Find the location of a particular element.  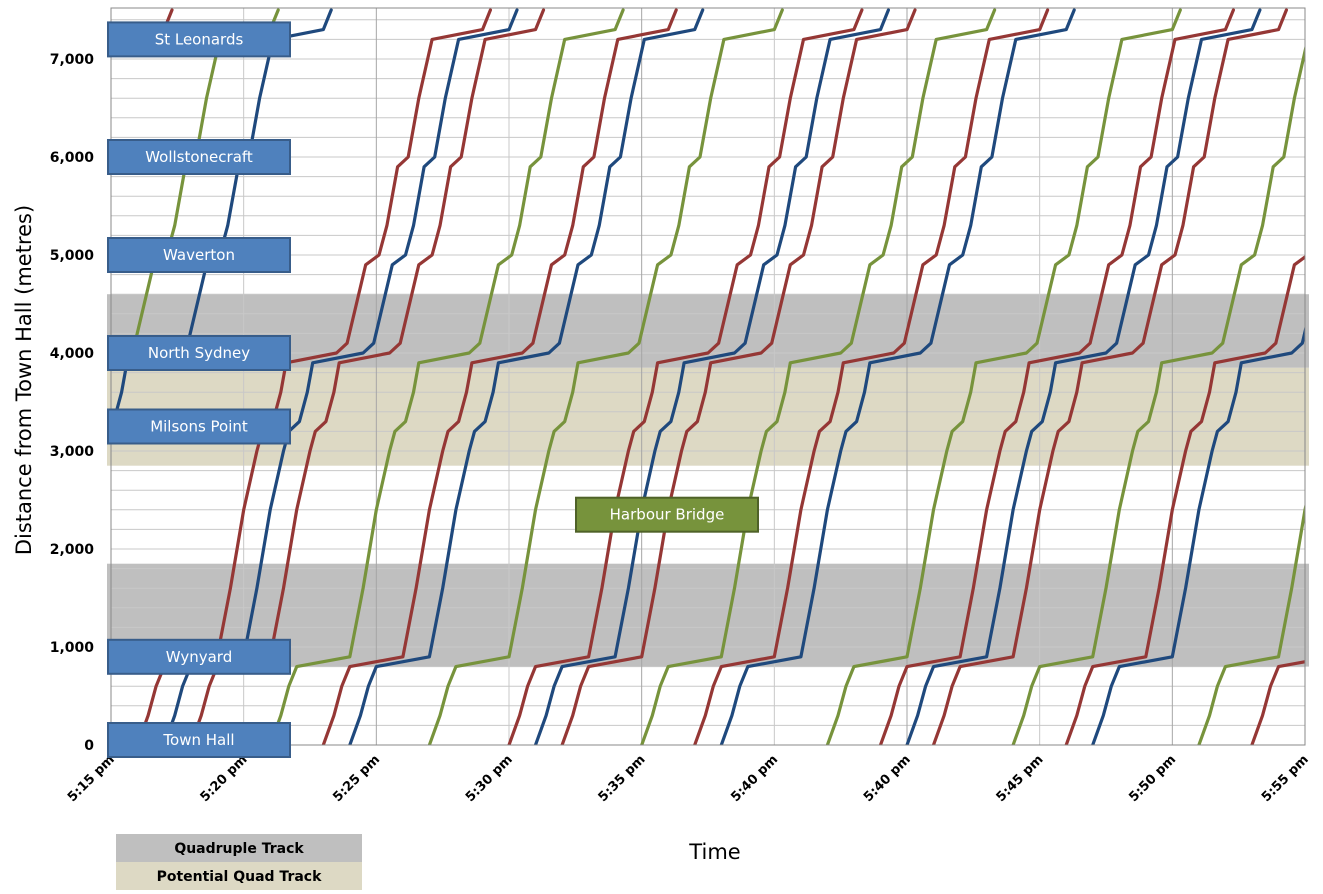

x-tick-label: 5:30 pm is located at coordinates (489, 778).